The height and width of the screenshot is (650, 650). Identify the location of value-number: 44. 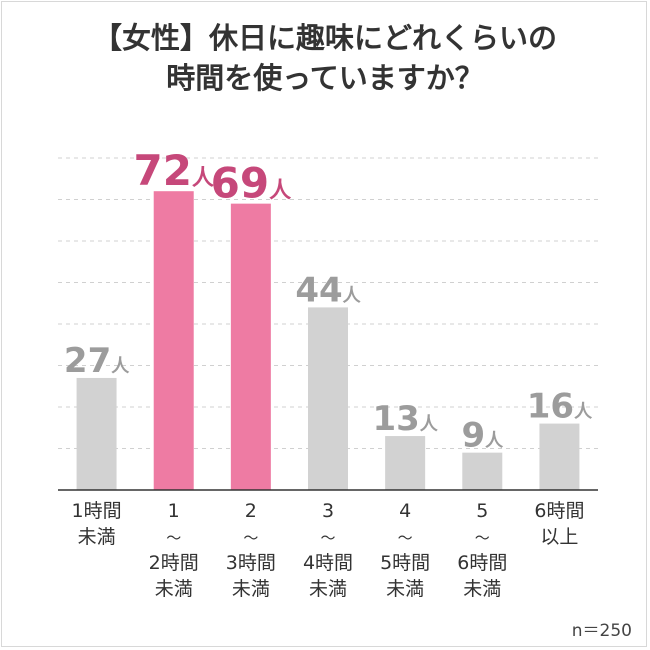
(318, 290).